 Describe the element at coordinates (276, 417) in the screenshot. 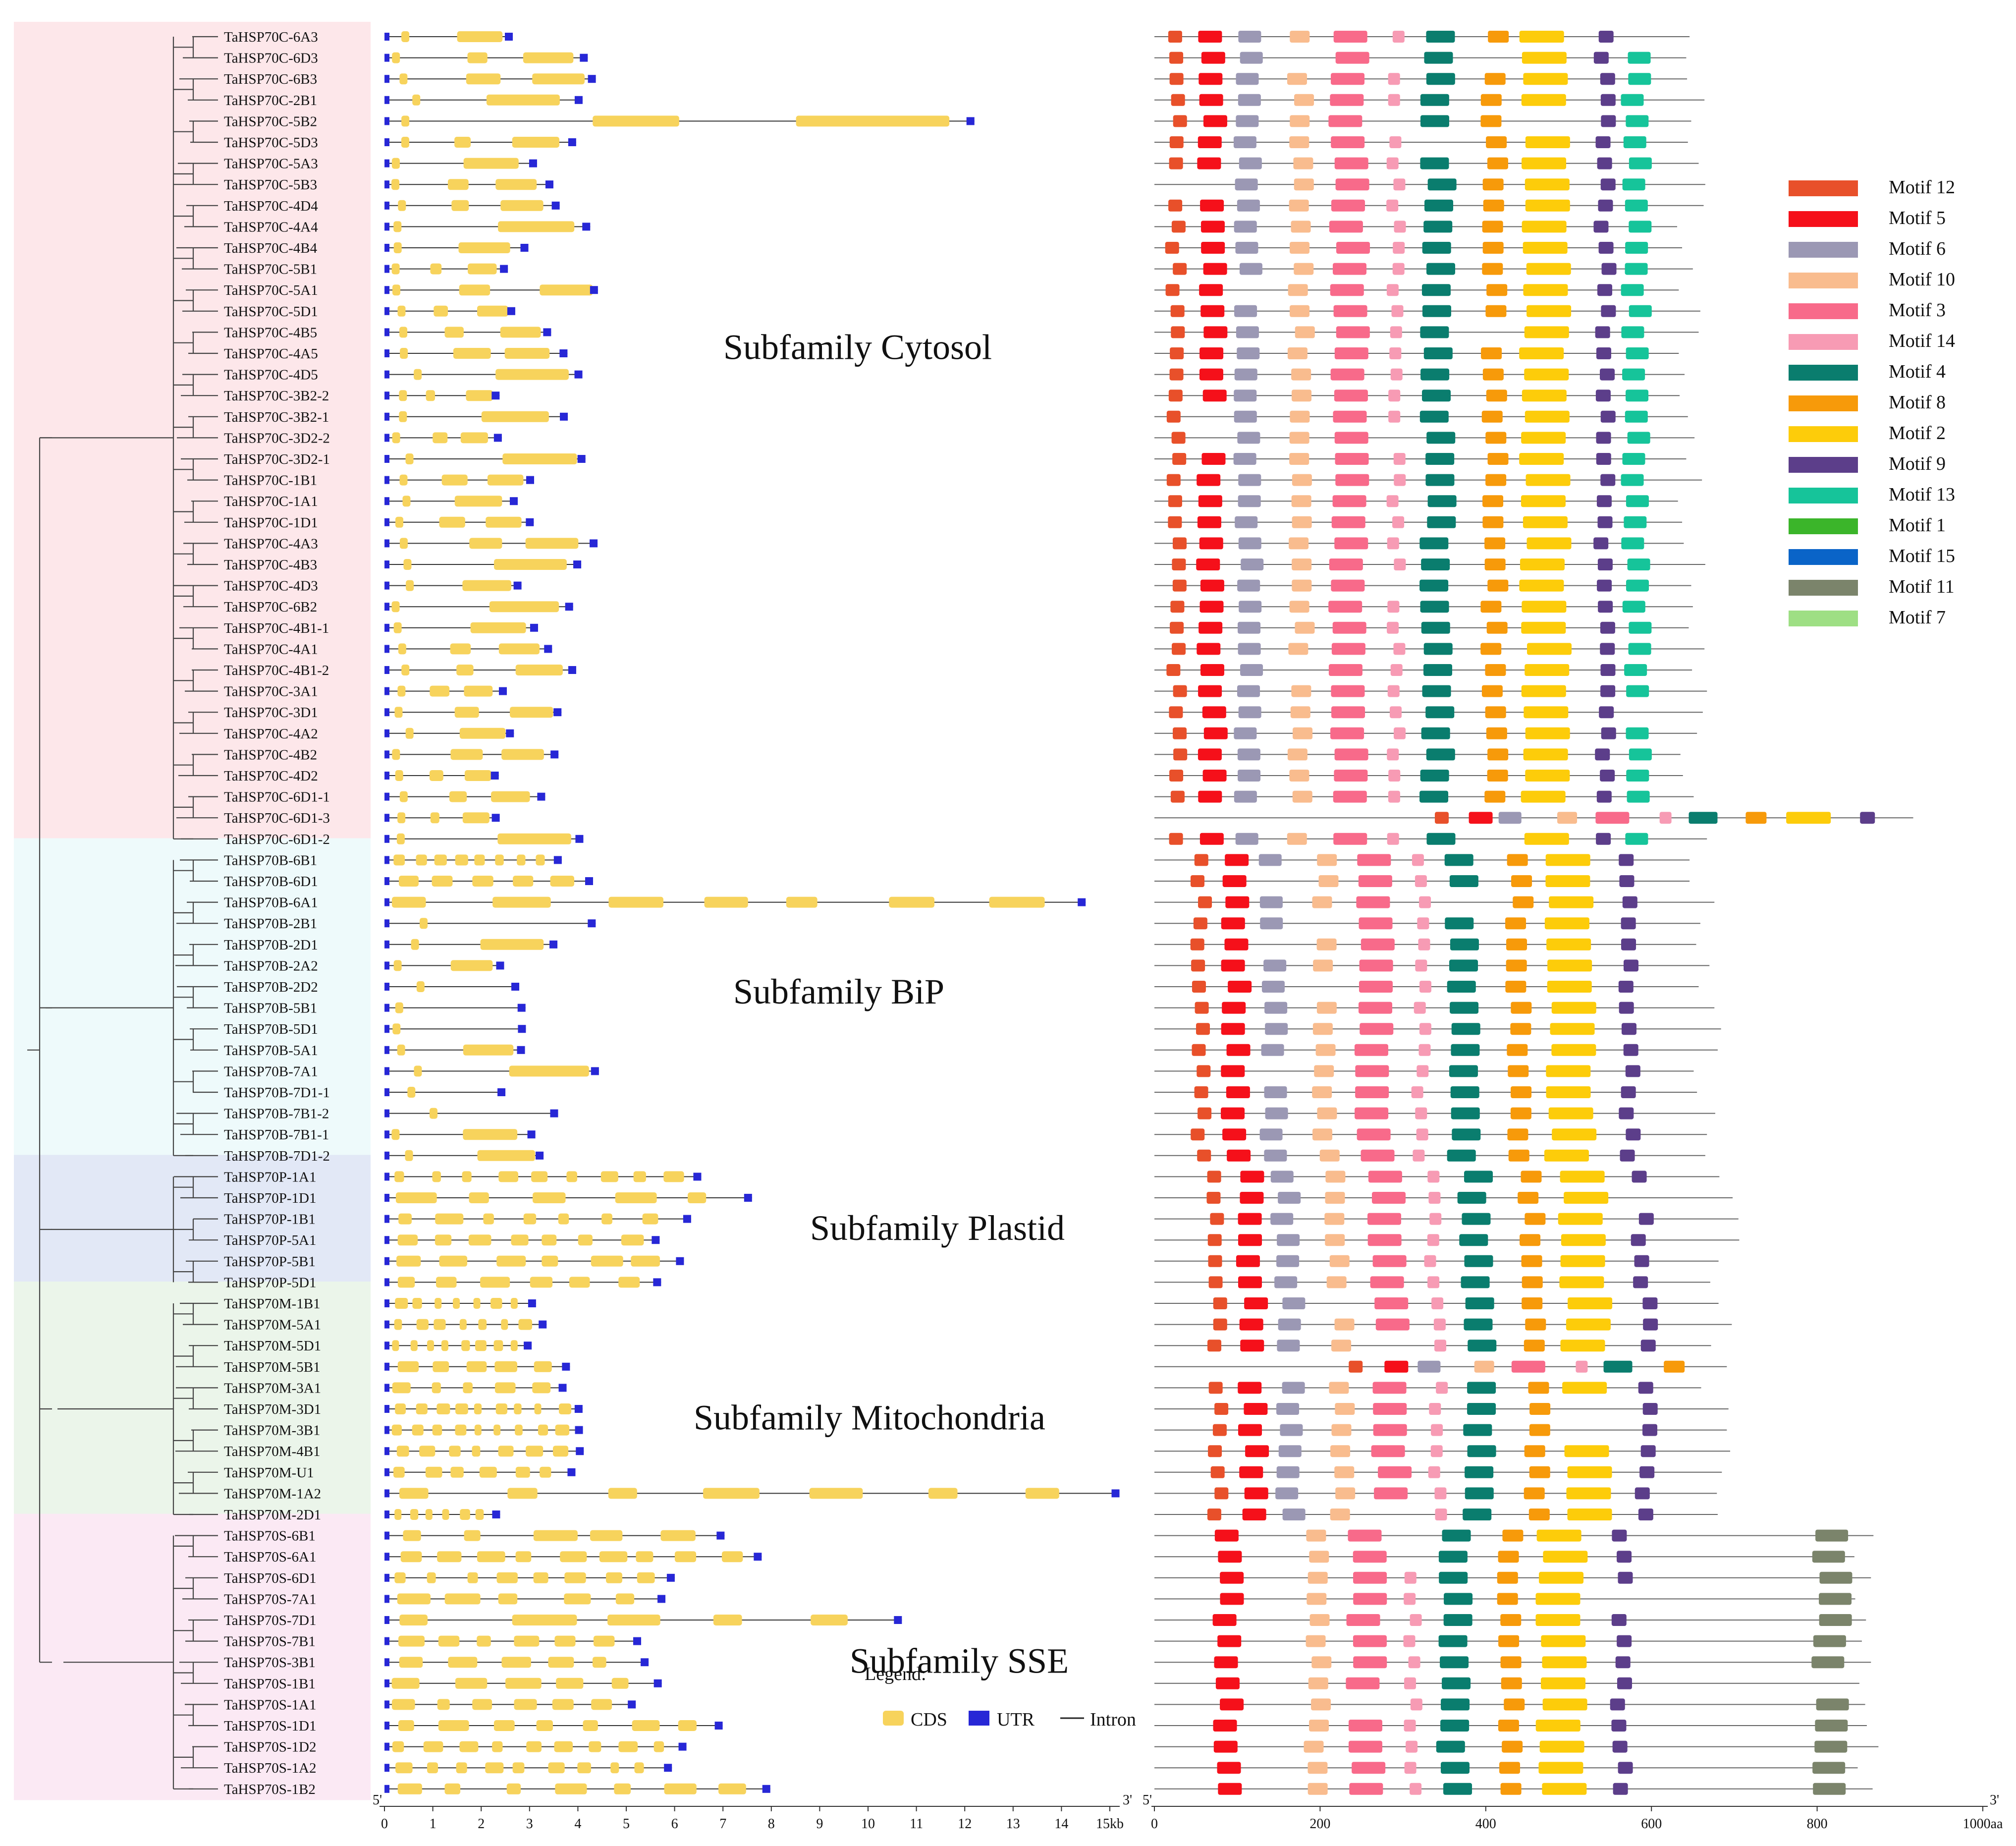

I see `gene-label: TaHSP70C-3B2-1` at that location.